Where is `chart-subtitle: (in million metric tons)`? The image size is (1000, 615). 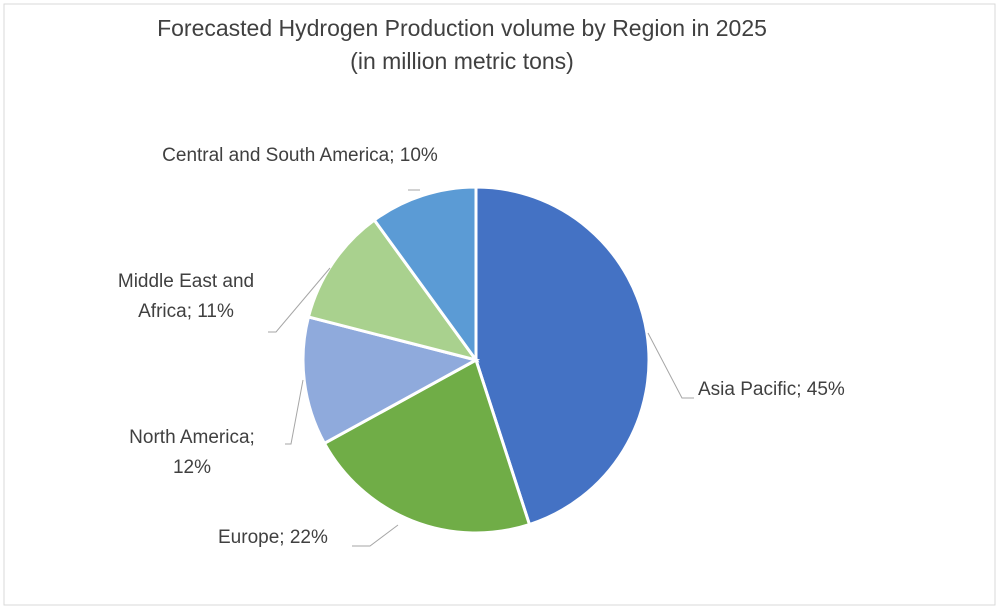 chart-subtitle: (in million metric tons) is located at coordinates (462, 61).